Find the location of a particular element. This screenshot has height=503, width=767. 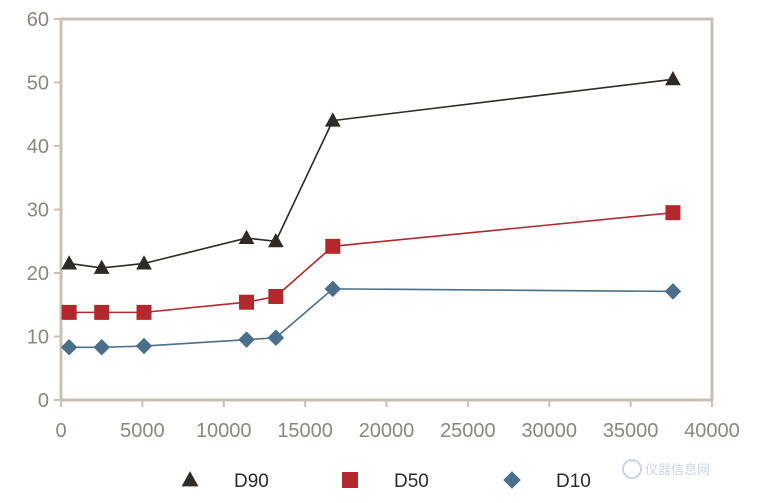

legend-item-d10: D10 is located at coordinates (547, 481).